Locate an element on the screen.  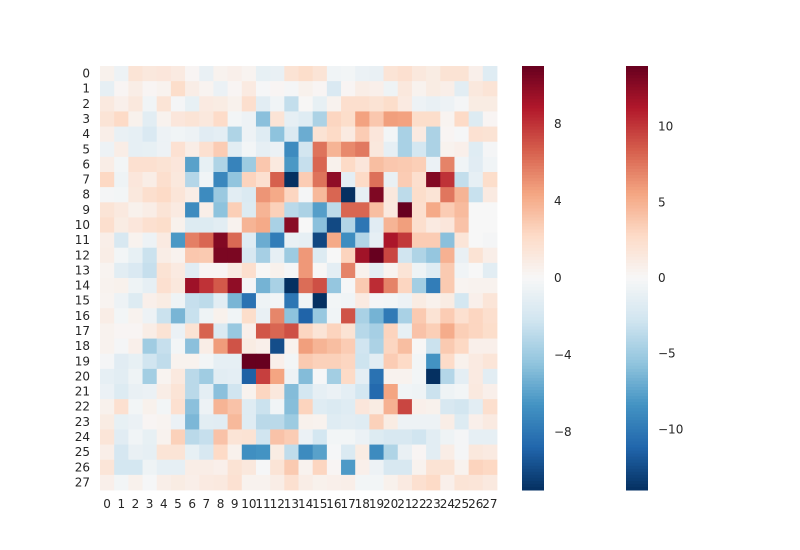
row-tick-label: 26 is located at coordinates (82, 467).